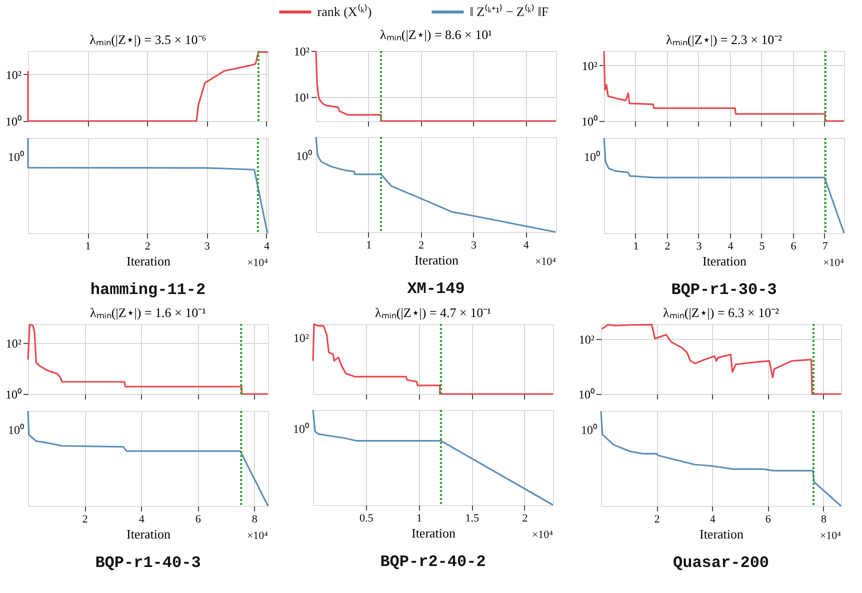 Image resolution: width=862 pixels, height=593 pixels. What do you see at coordinates (724, 39) in the screenshot?
I see `chart-title: λₘᵢₙ(|Z⋆|) = 2.3 × 10⁻²` at bounding box center [724, 39].